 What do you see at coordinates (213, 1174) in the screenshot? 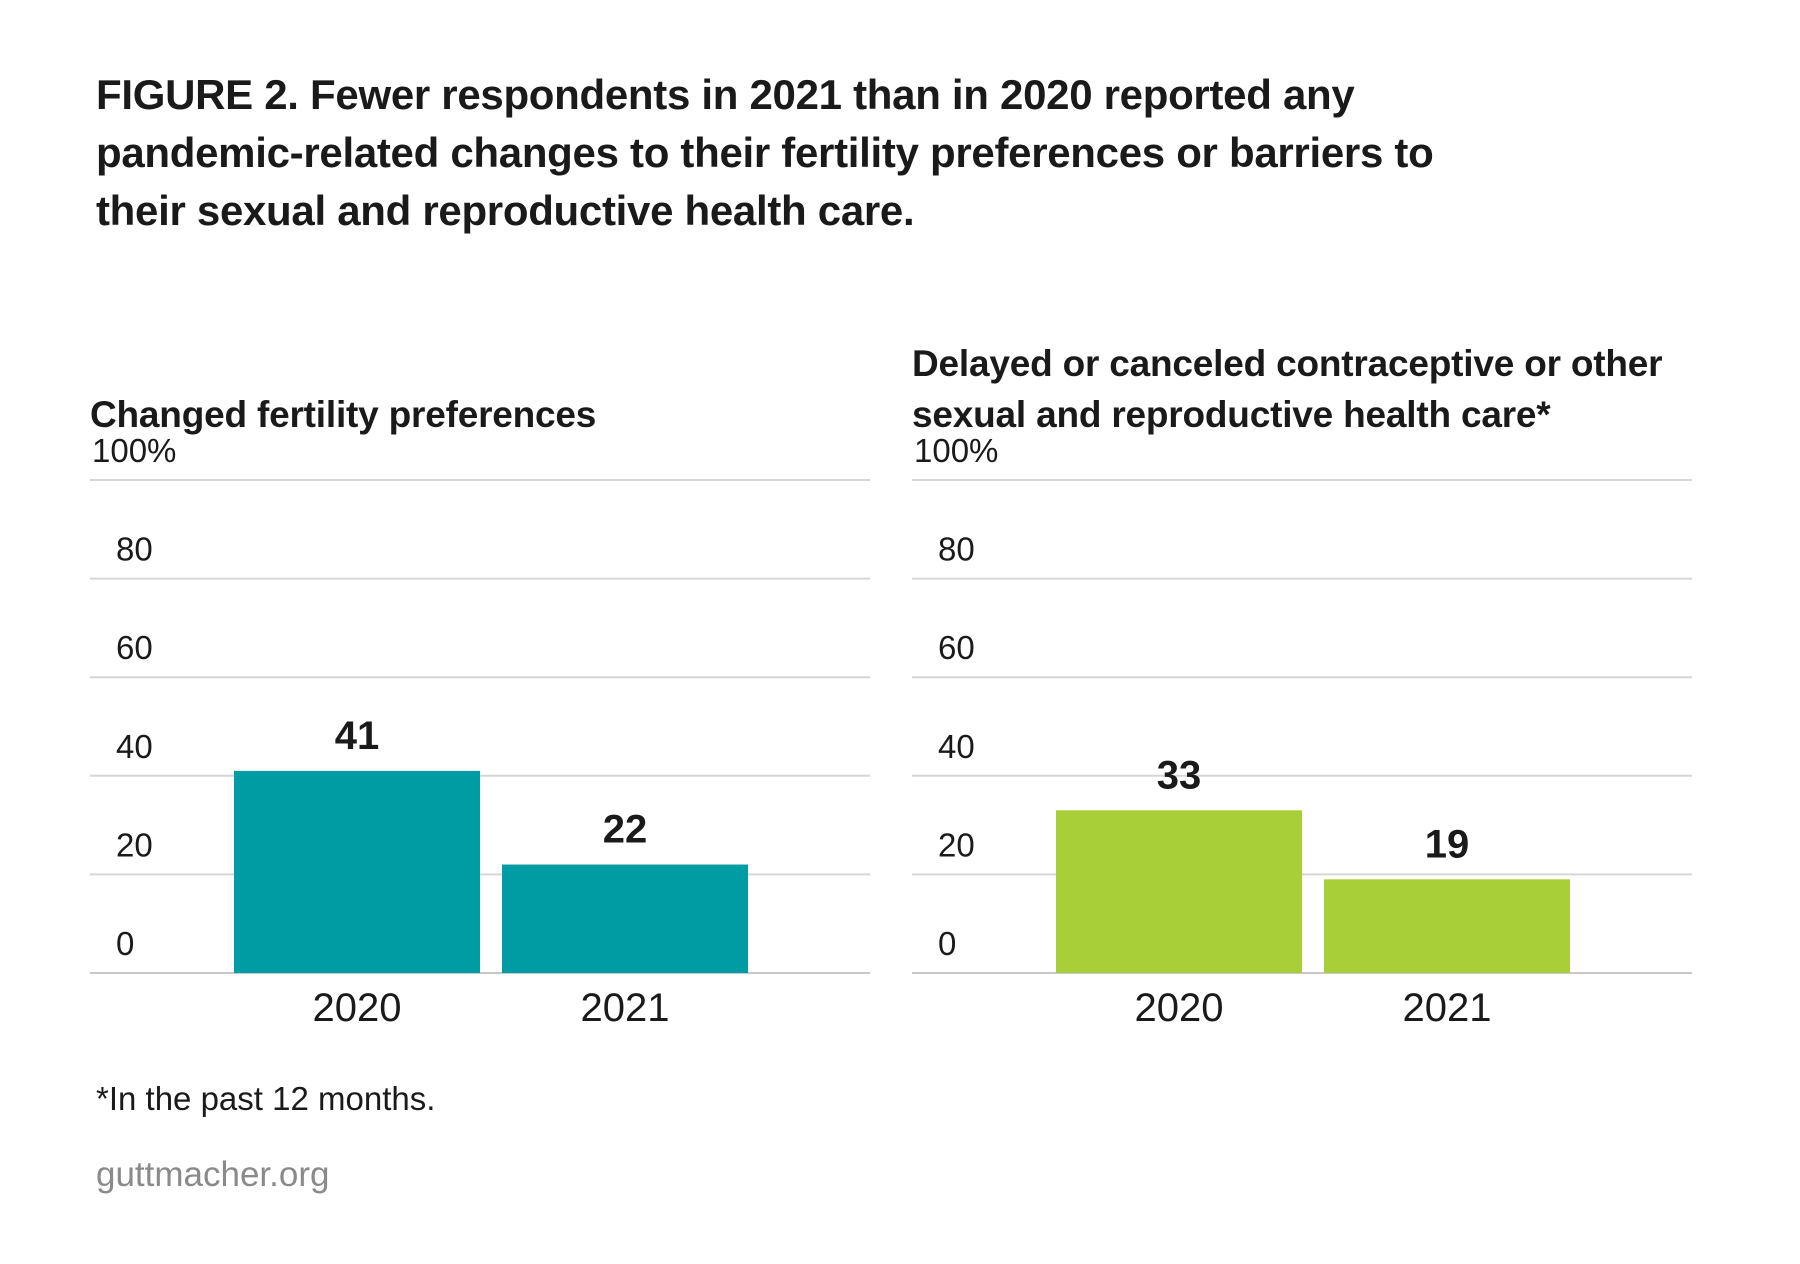
I see `source-credit: guttmacher.org` at bounding box center [213, 1174].